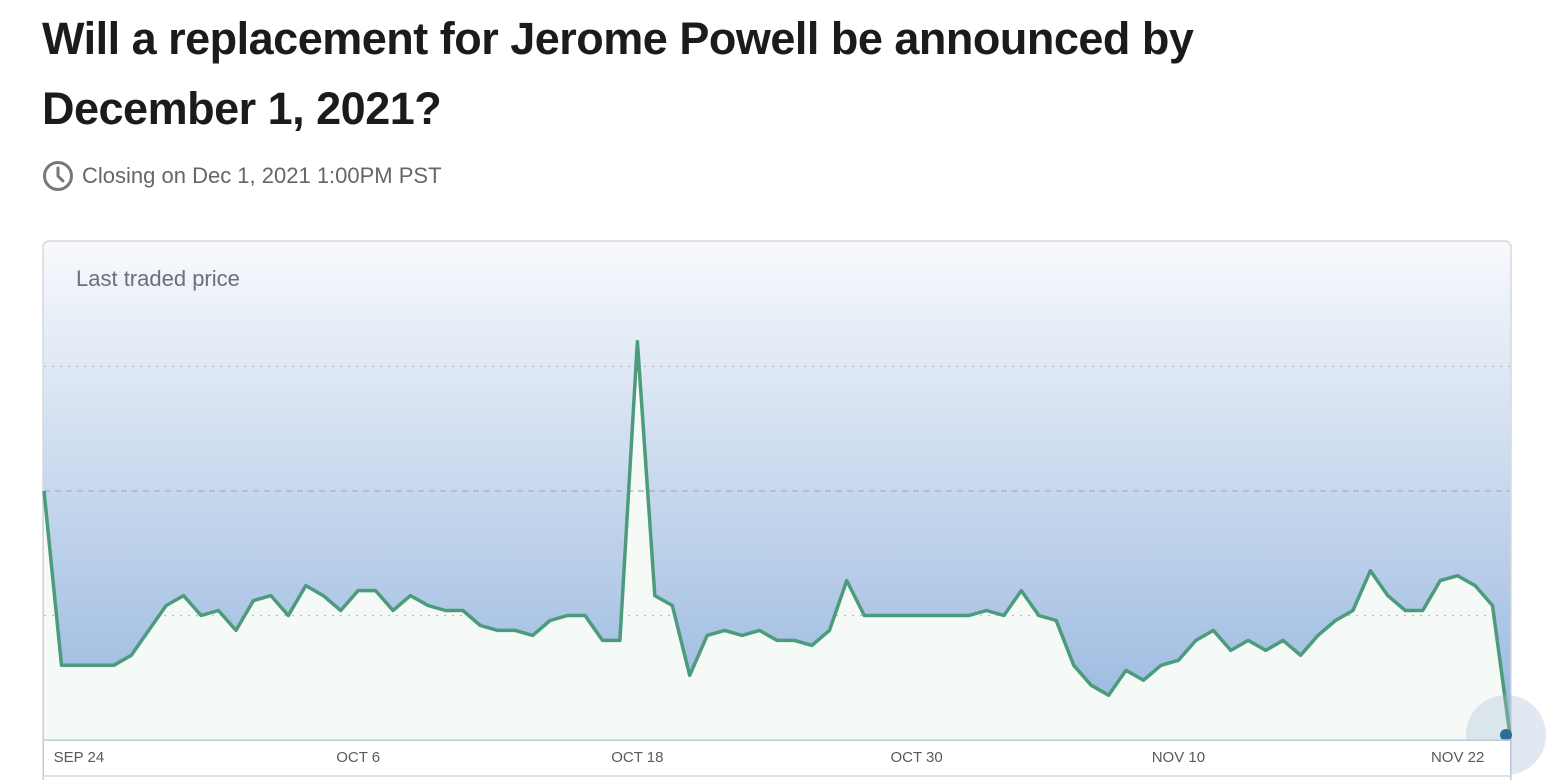 The image size is (1562, 780). Describe the element at coordinates (777, 760) in the screenshot. I see `axis-band` at that location.